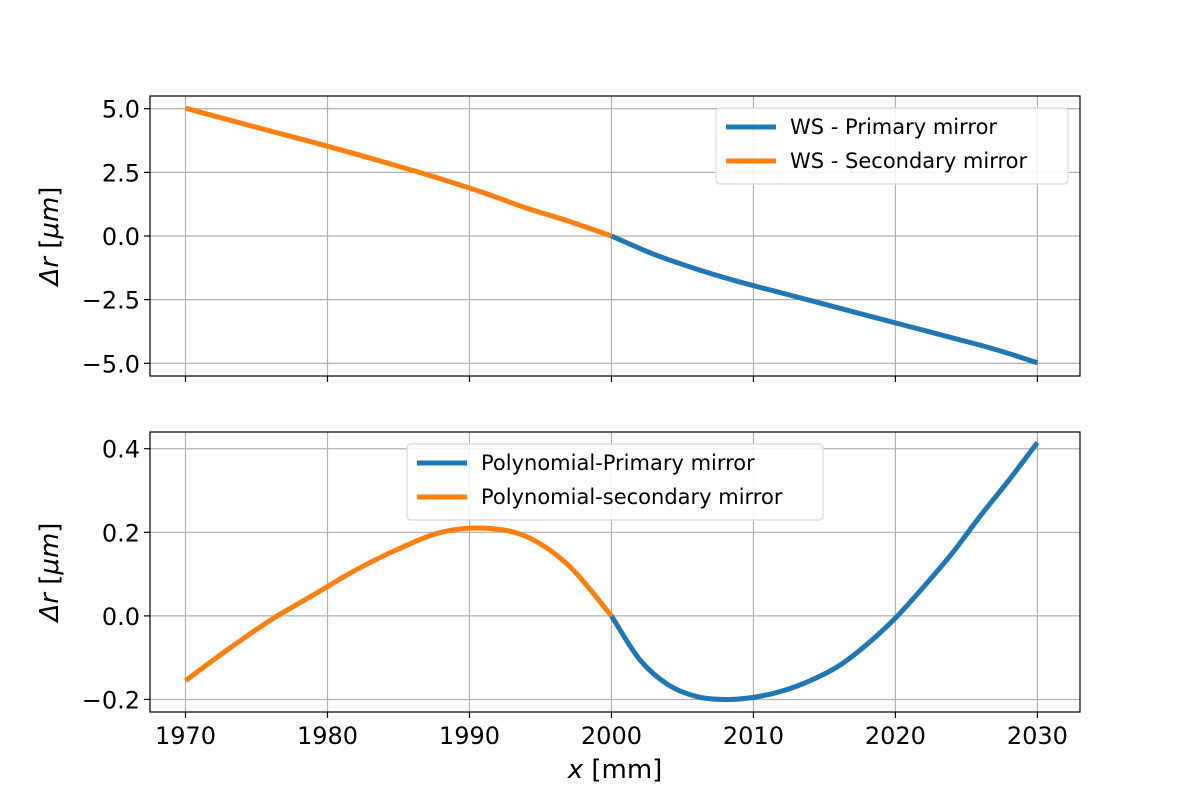  Describe the element at coordinates (615, 770) in the screenshot. I see `x-axis-label: x [mm]` at that location.